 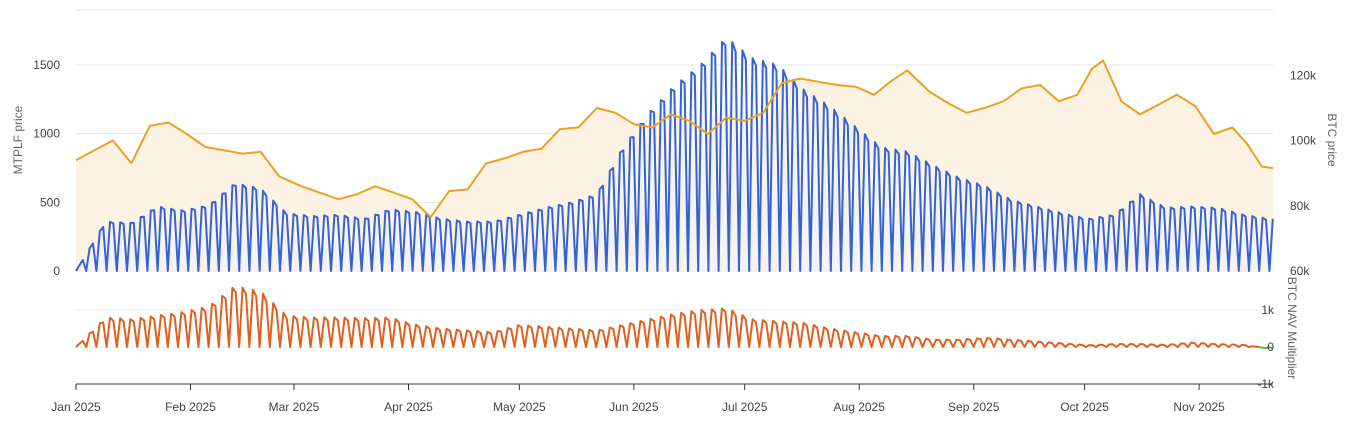 What do you see at coordinates (294, 407) in the screenshot?
I see `x-tick-label: Mar 2025` at bounding box center [294, 407].